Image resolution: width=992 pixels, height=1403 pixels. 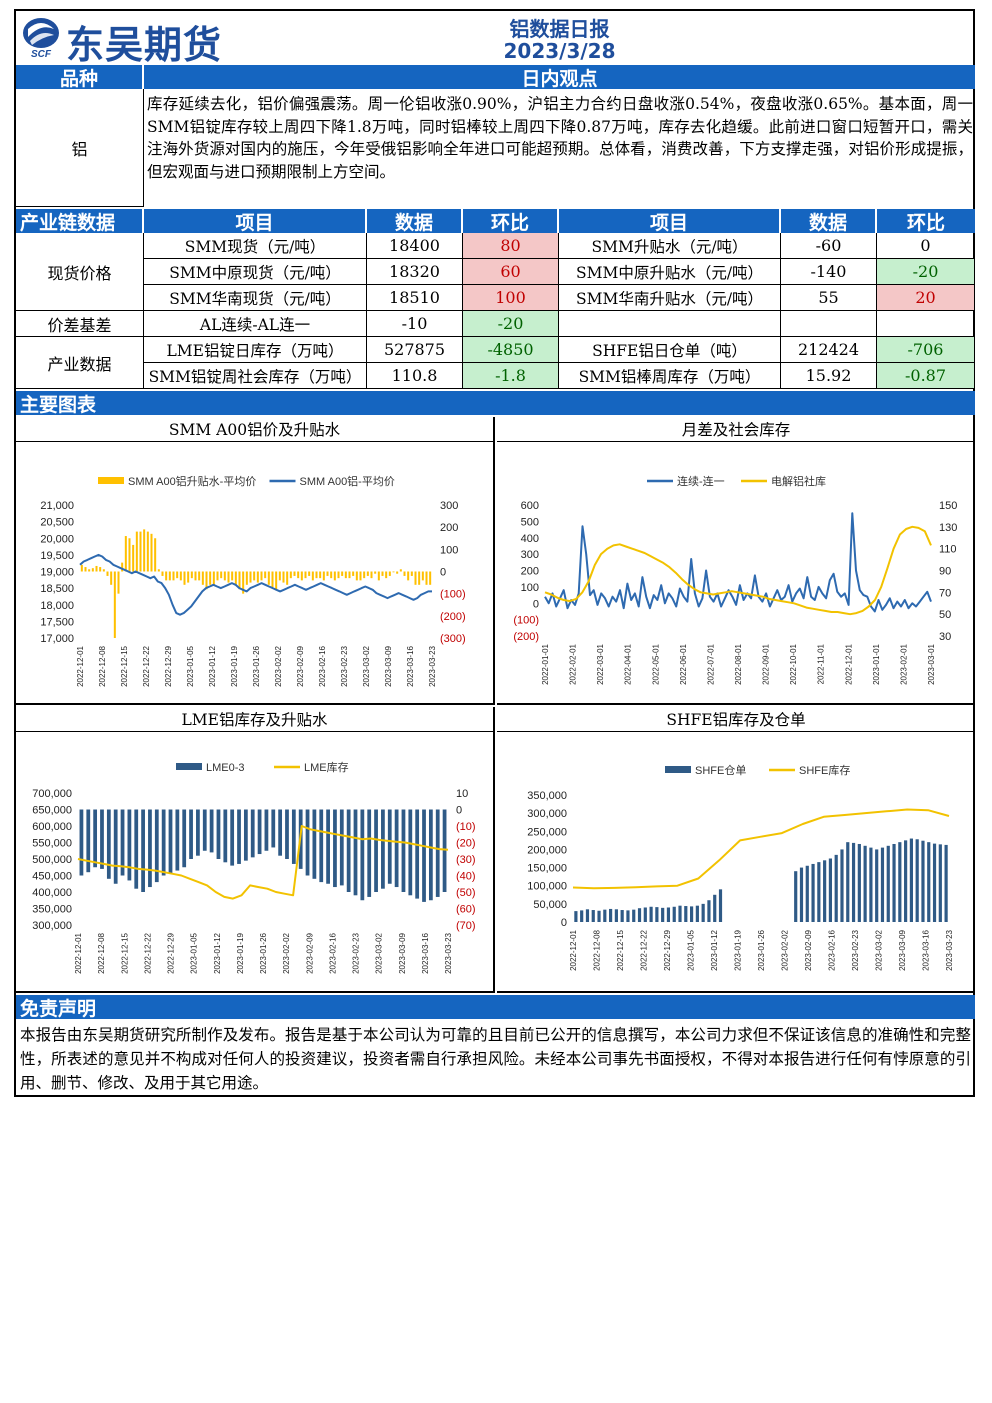 I want to click on y-right-tick-label: 110, so click(x=948, y=550).